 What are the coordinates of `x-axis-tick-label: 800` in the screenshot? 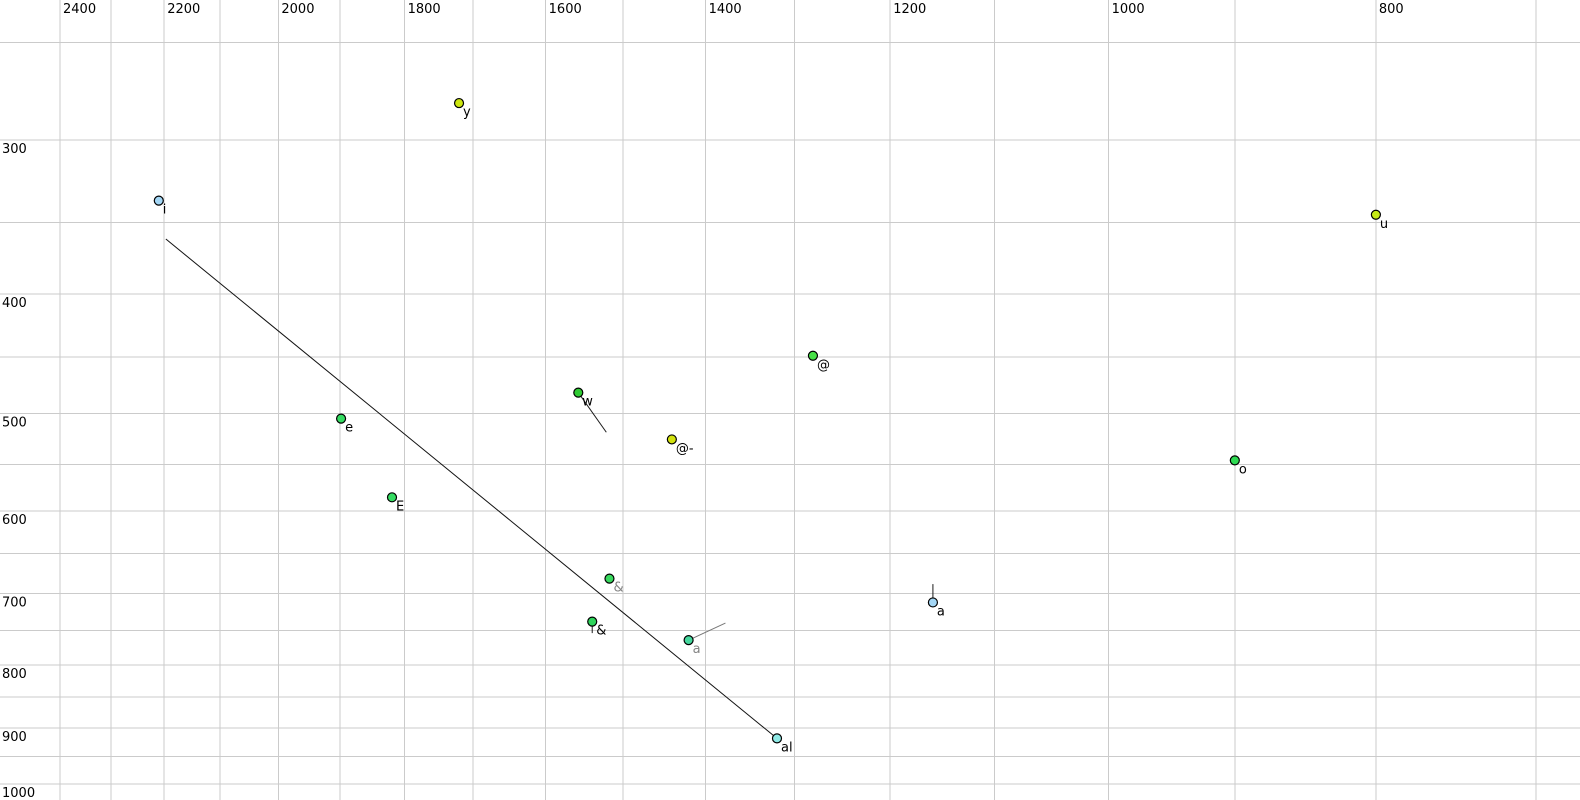 It's located at (1391, 9).